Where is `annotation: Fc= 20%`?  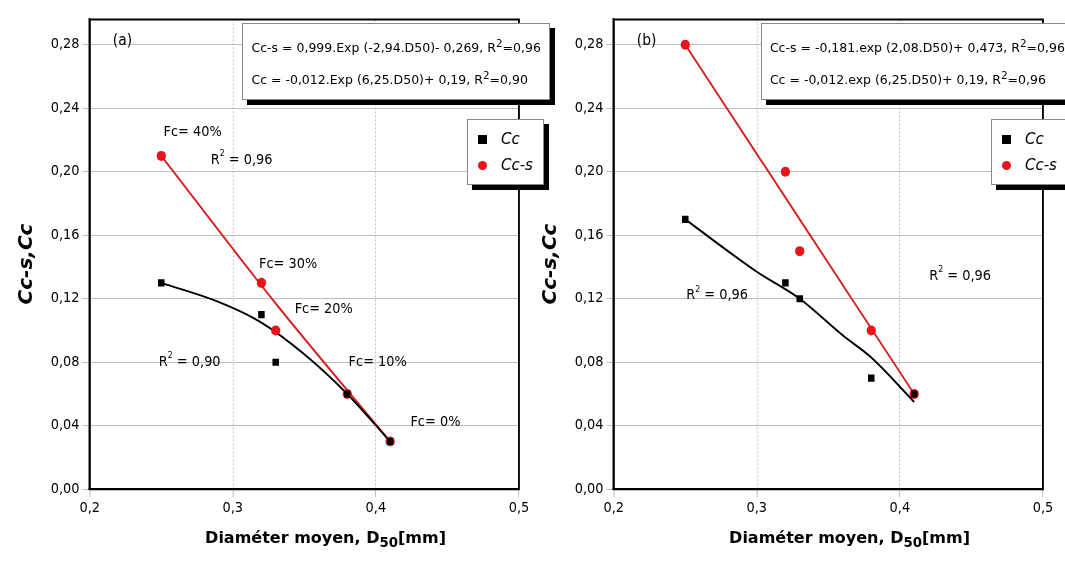
annotation: Fc= 20% is located at coordinates (324, 308).